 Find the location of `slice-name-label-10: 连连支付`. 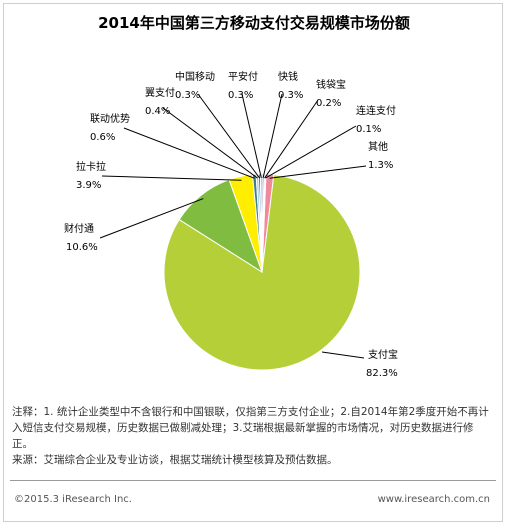

slice-name-label-10: 连连支付 is located at coordinates (376, 110).